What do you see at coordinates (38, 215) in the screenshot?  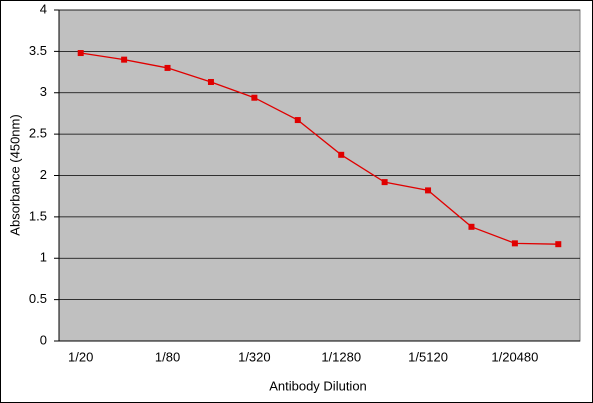 I see `y-tick-label: 1.5` at bounding box center [38, 215].